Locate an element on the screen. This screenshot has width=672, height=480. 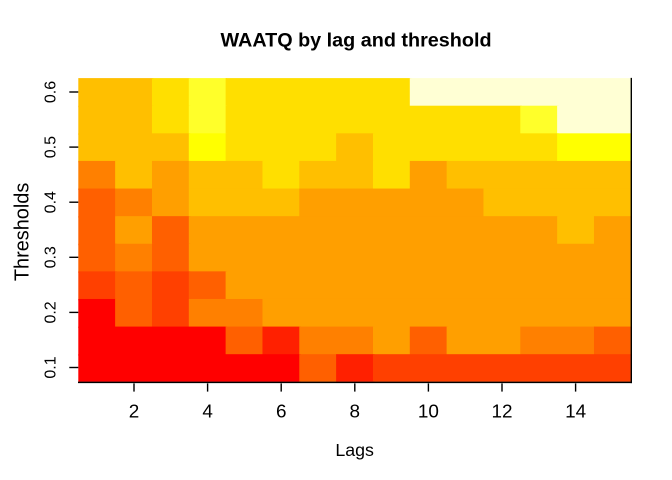
svg-text: Lags is located at coordinates (354, 450).